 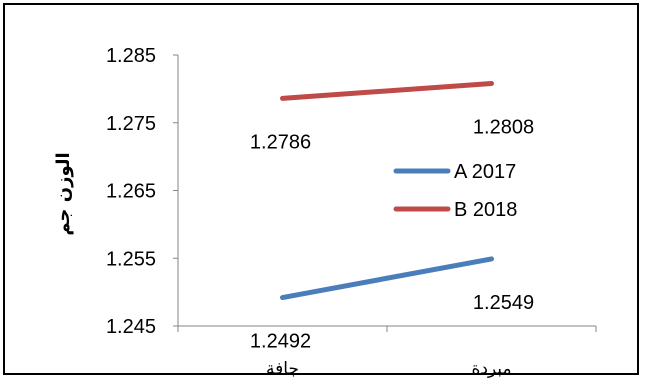 What do you see at coordinates (131, 56) in the screenshot?
I see `y-tick-label: 1.285` at bounding box center [131, 56].